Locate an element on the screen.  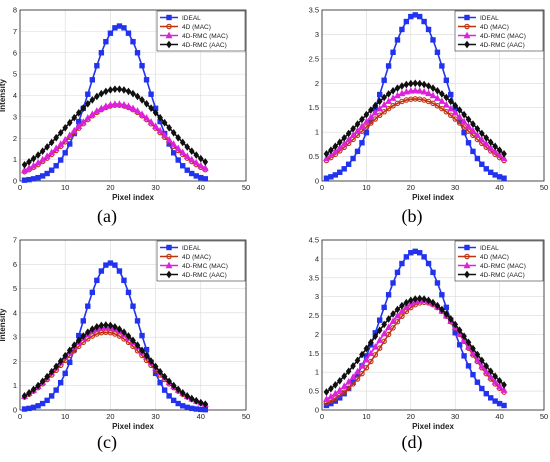
legend-label: IDEAL is located at coordinates (489, 248).